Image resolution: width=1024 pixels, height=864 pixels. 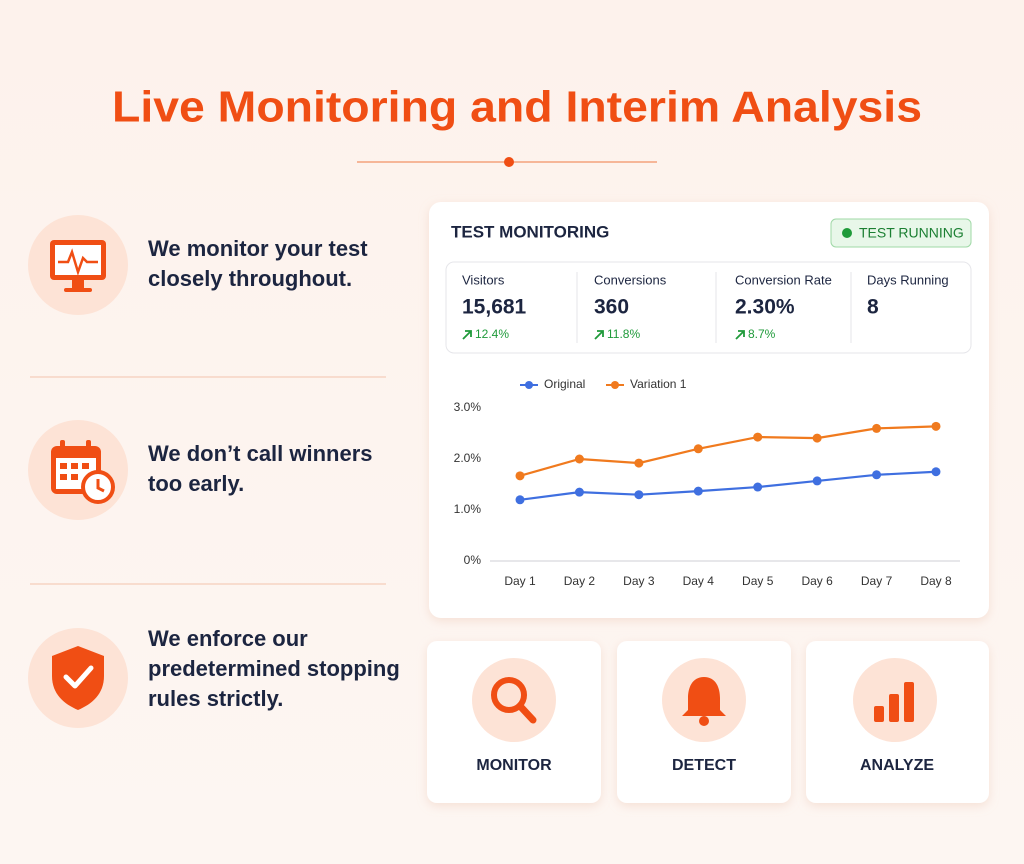 I want to click on x-tick-label: Day 8, so click(x=936, y=581).